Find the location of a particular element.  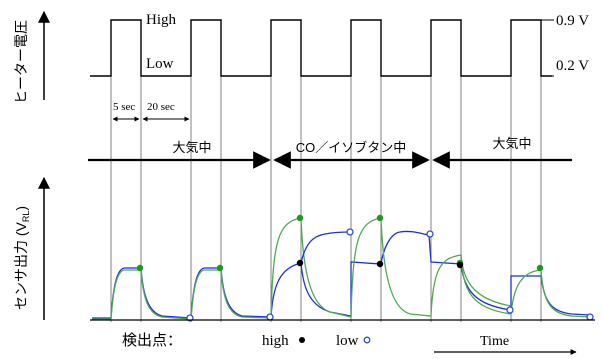

duration-20-label: 20 sec is located at coordinates (161, 107).